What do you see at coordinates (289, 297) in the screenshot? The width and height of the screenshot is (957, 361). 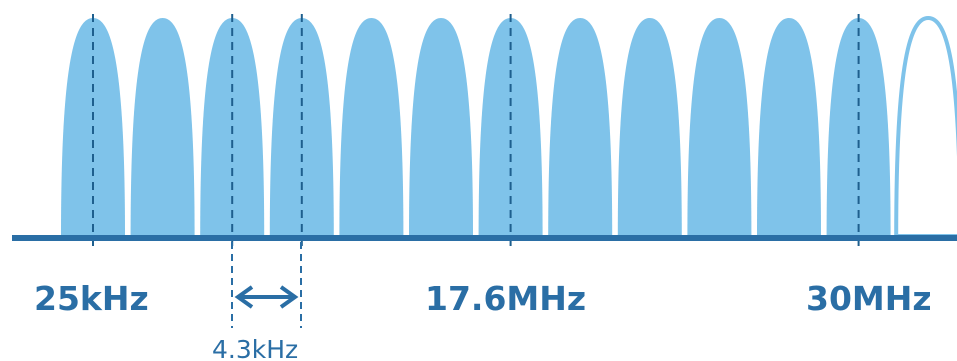 I see `spacing-arrow-right-head` at bounding box center [289, 297].